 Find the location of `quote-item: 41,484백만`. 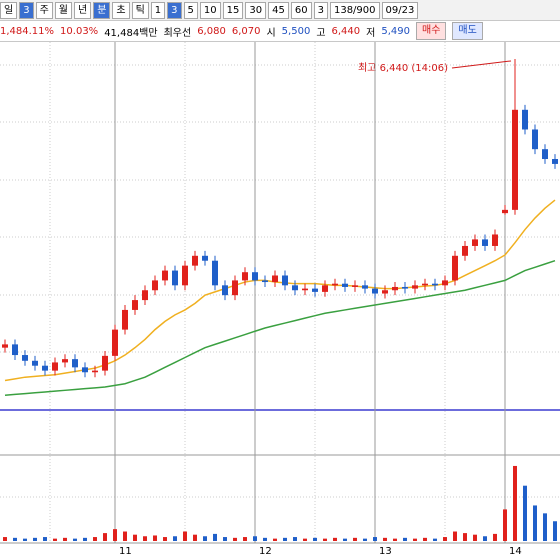

quote-item: 41,484백만 is located at coordinates (131, 33).